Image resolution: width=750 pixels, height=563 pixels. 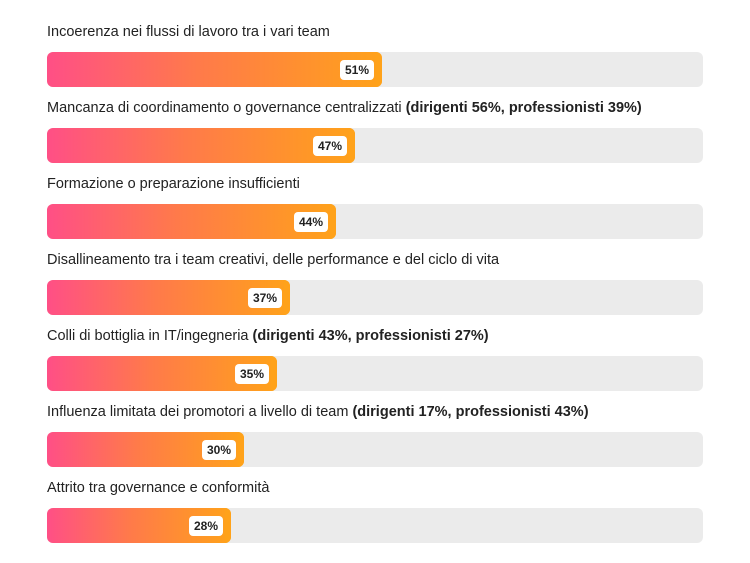 I want to click on bar-track: 47%, so click(x=375, y=145).